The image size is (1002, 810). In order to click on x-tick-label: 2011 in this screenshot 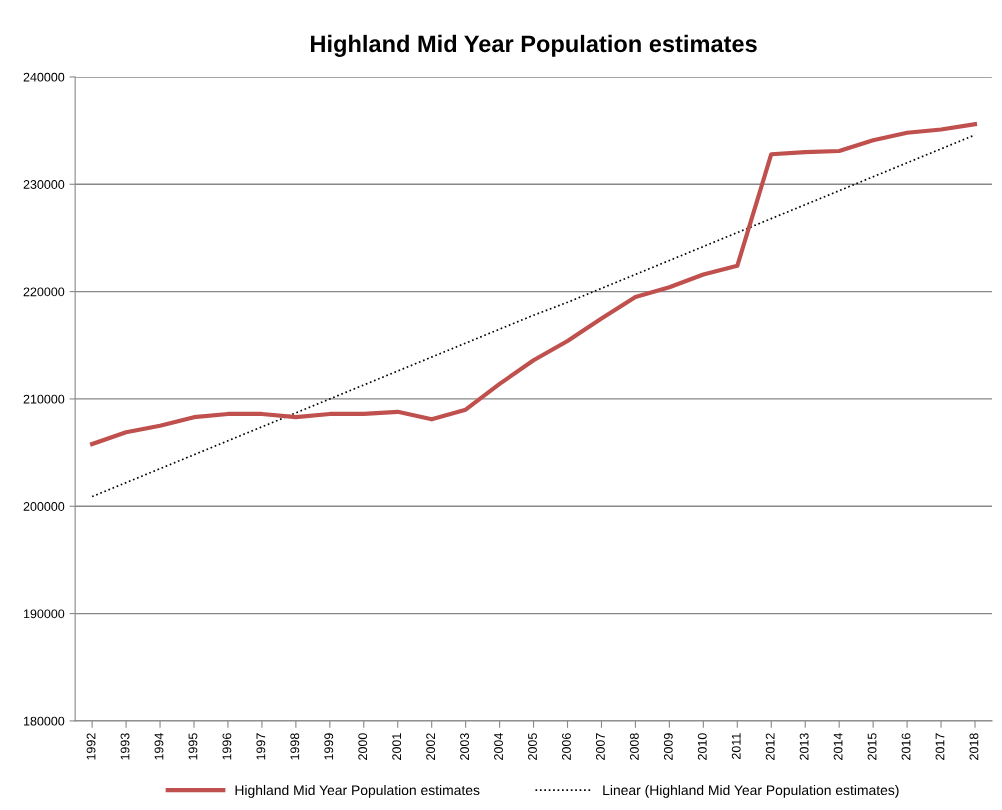, I will do `click(736, 746)`.